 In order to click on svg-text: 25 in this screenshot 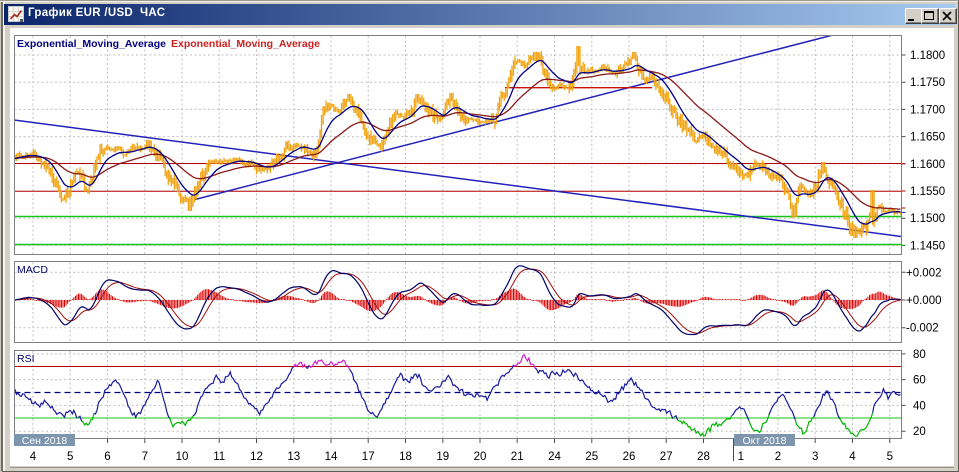, I will do `click(591, 457)`.